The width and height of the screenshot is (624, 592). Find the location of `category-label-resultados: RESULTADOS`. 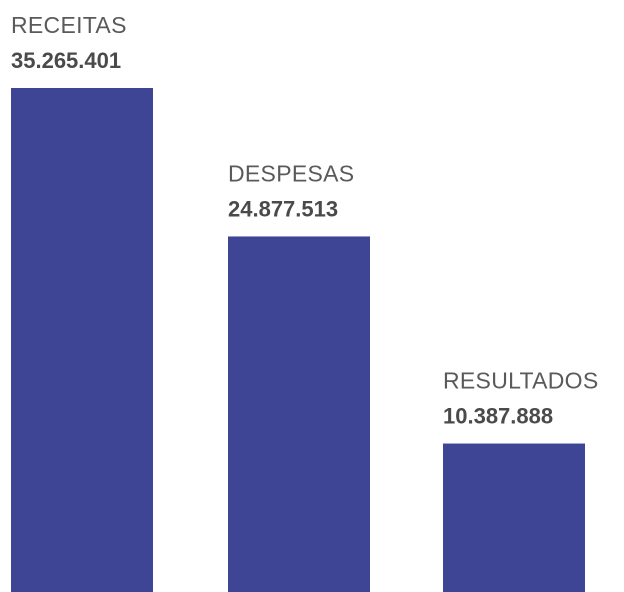

category-label-resultados: RESULTADOS is located at coordinates (521, 381).